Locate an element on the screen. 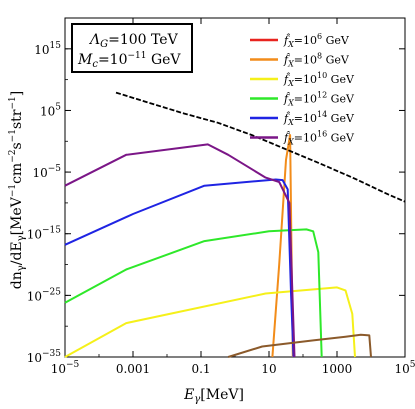 The image size is (415, 409). info-mc-unit: GeV is located at coordinates (164, 60).